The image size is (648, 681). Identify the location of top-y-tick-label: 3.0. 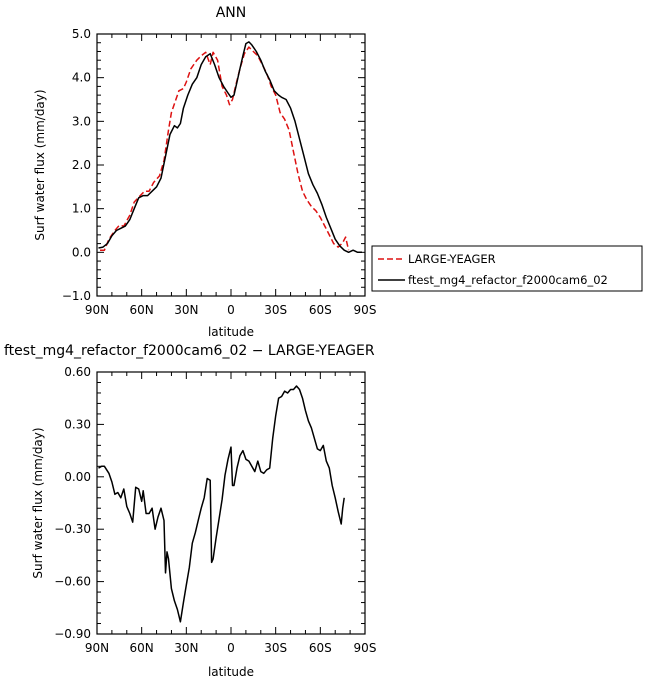
(81, 121).